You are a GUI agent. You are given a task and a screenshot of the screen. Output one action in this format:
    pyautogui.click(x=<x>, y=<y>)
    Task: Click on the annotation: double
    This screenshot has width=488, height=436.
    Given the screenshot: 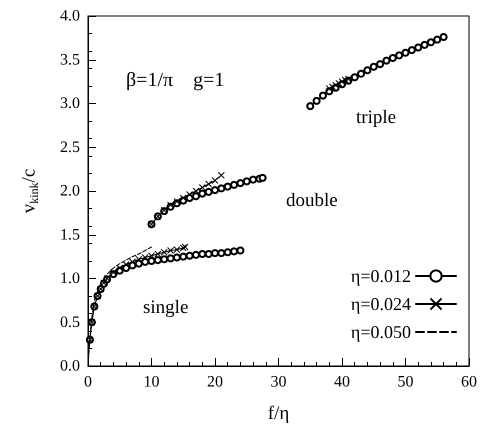 What is the action you would take?
    pyautogui.click(x=312, y=200)
    